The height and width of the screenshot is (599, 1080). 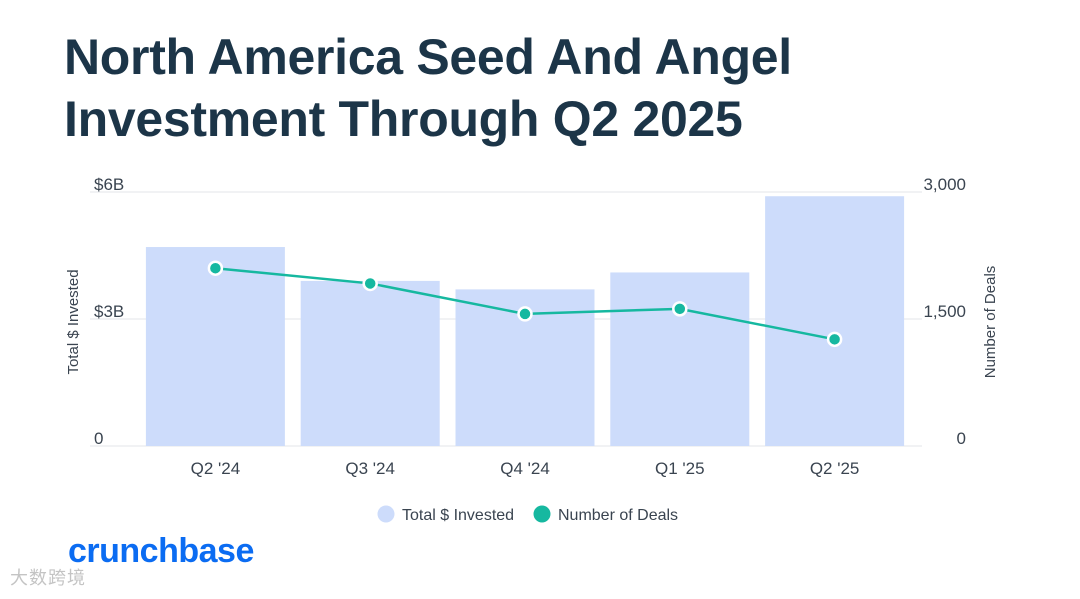 What do you see at coordinates (403, 119) in the screenshot?
I see `title-line-2: Investment Through Q2 2025` at bounding box center [403, 119].